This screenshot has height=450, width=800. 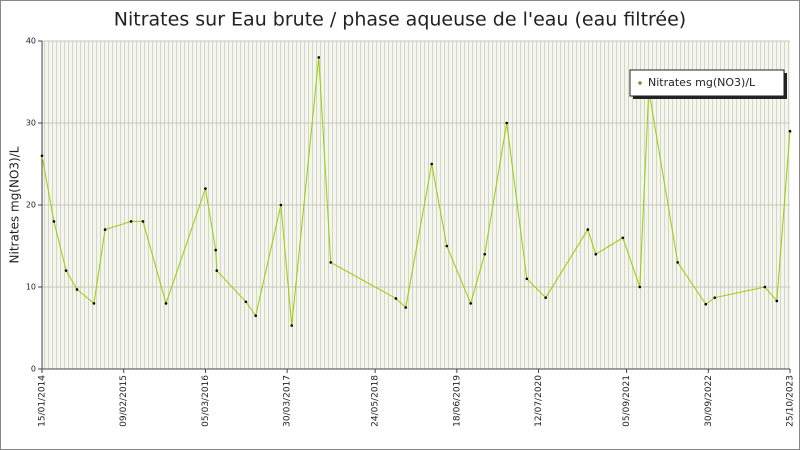 What do you see at coordinates (640, 83) in the screenshot?
I see `legend-marker` at bounding box center [640, 83].